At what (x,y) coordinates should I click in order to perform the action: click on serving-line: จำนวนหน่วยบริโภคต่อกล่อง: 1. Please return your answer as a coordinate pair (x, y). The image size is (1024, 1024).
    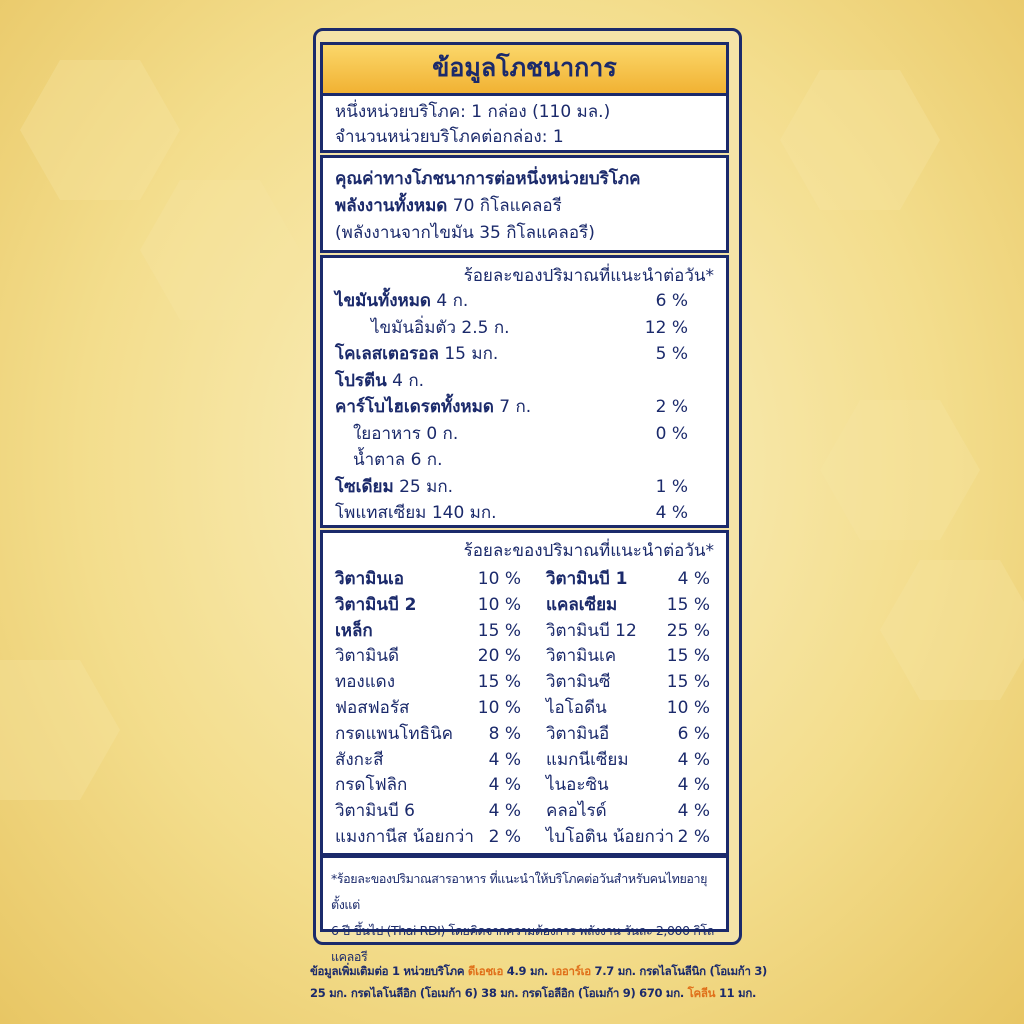
    Looking at the image, I should click on (449, 137).